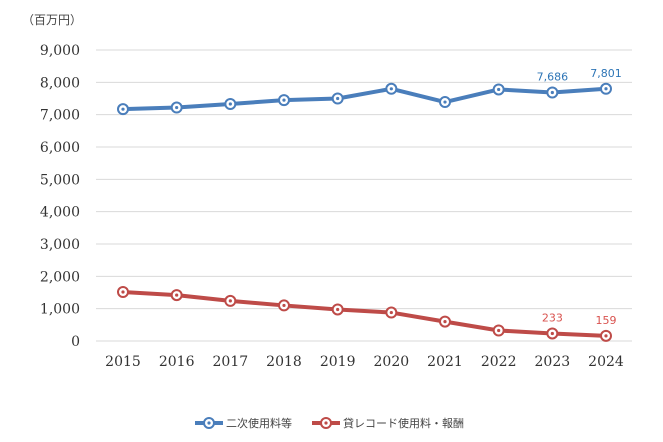  Describe the element at coordinates (553, 362) in the screenshot. I see `x-tick-label: 2023` at that location.